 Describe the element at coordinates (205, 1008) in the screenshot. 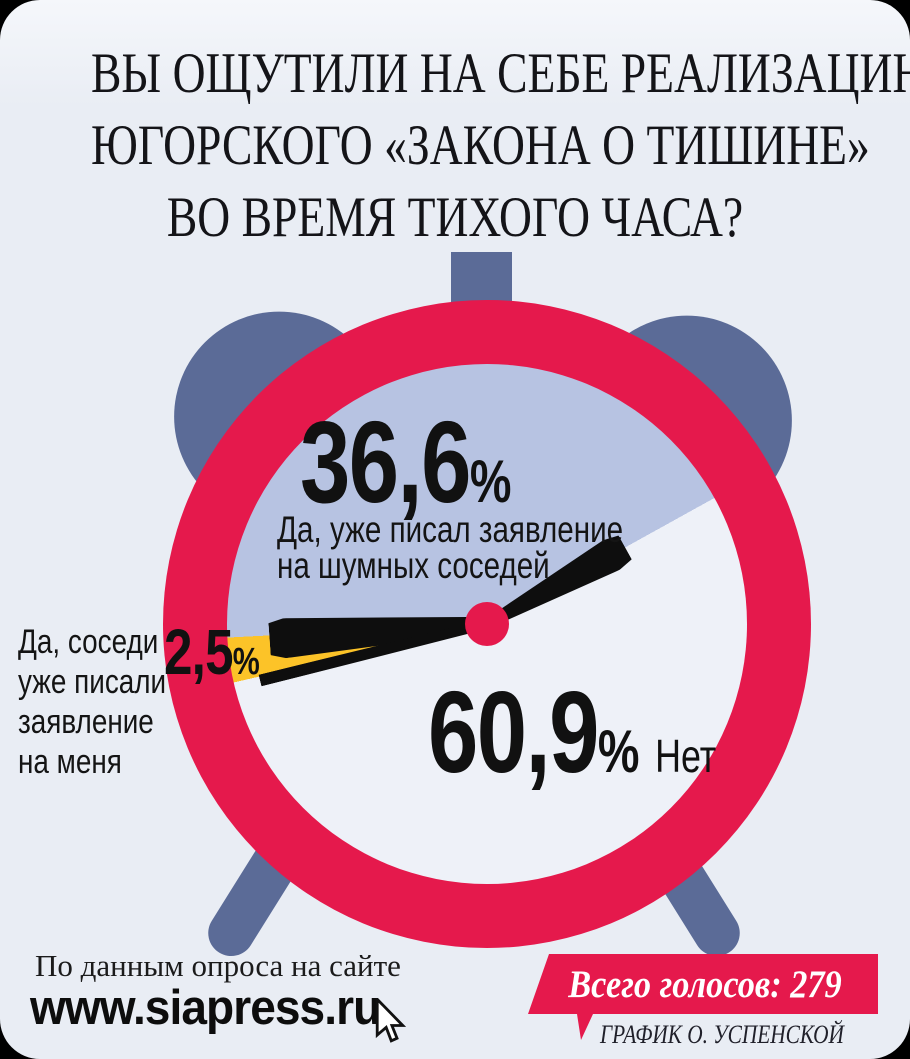

I see `source-site-url: www.siapress.ru` at that location.